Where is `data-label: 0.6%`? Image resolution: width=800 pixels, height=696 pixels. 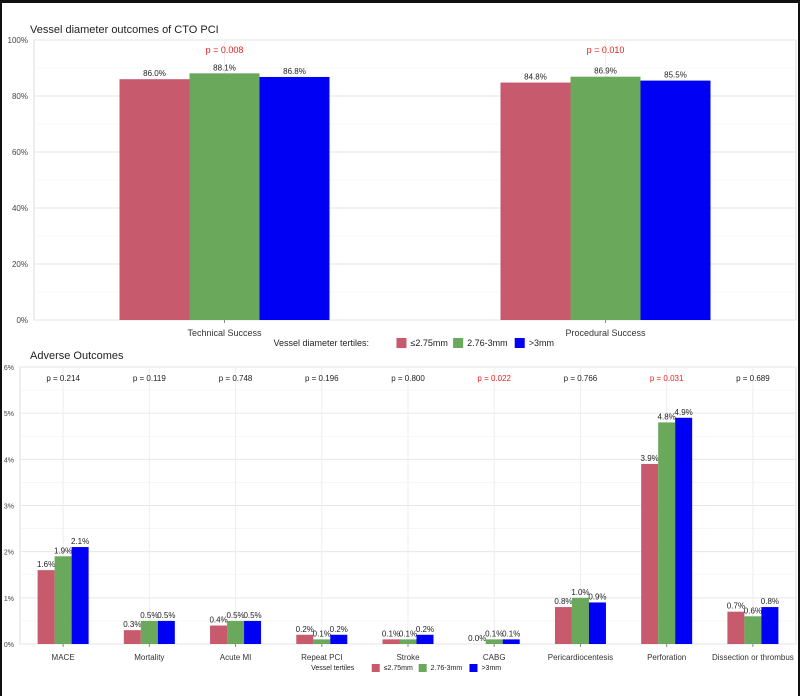 data-label: 0.6% is located at coordinates (753, 610).